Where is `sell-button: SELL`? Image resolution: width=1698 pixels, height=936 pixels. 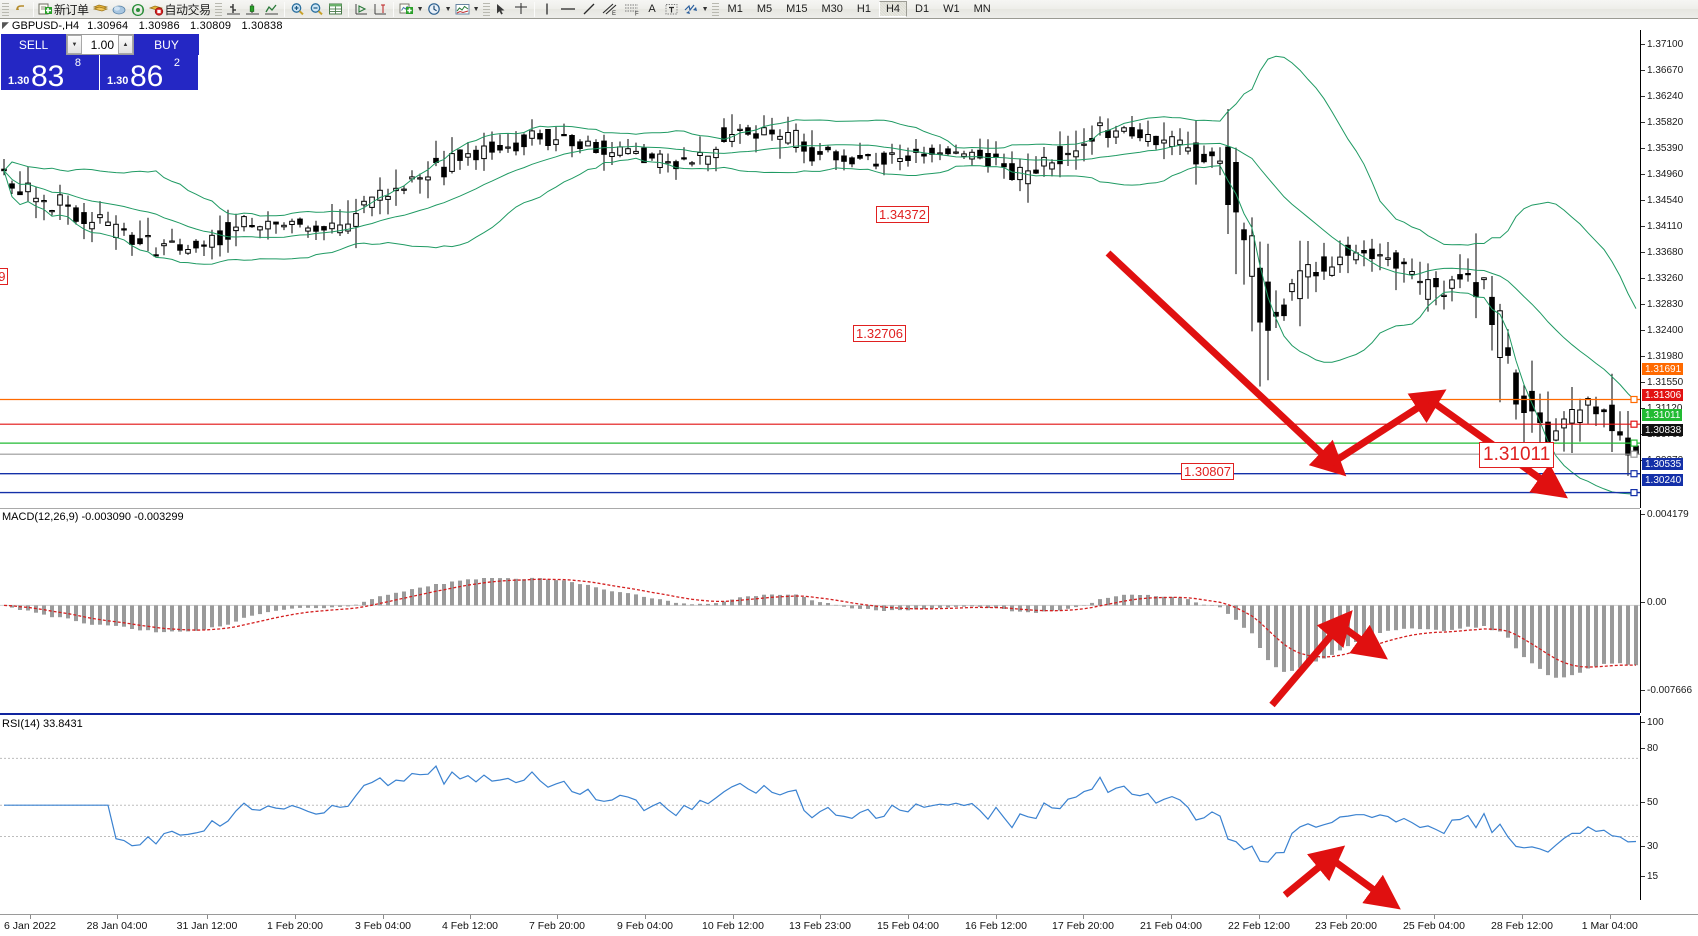 sell-button: SELL is located at coordinates (33, 44).